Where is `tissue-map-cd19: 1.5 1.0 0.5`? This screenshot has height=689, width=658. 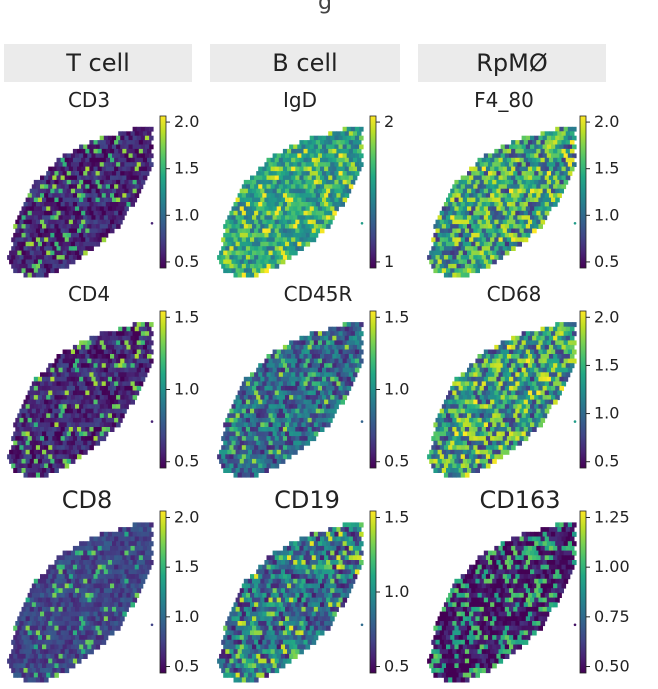 tissue-map-cd19: 1.5 1.0 0.5 is located at coordinates (320, 595).